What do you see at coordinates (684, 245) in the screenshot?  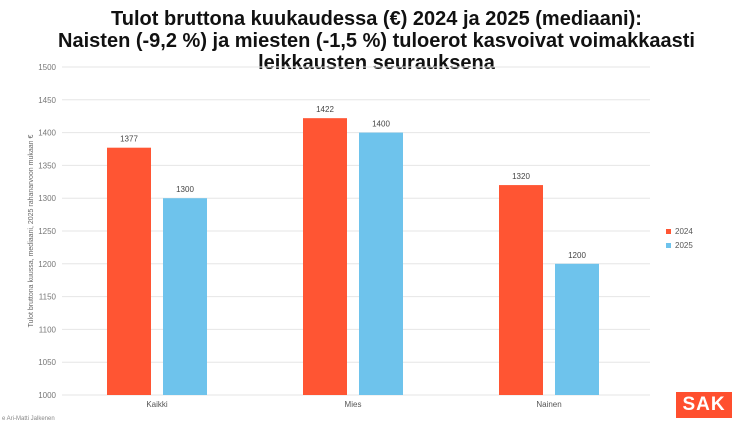 I see `legend-label-2025: 2025` at bounding box center [684, 245].